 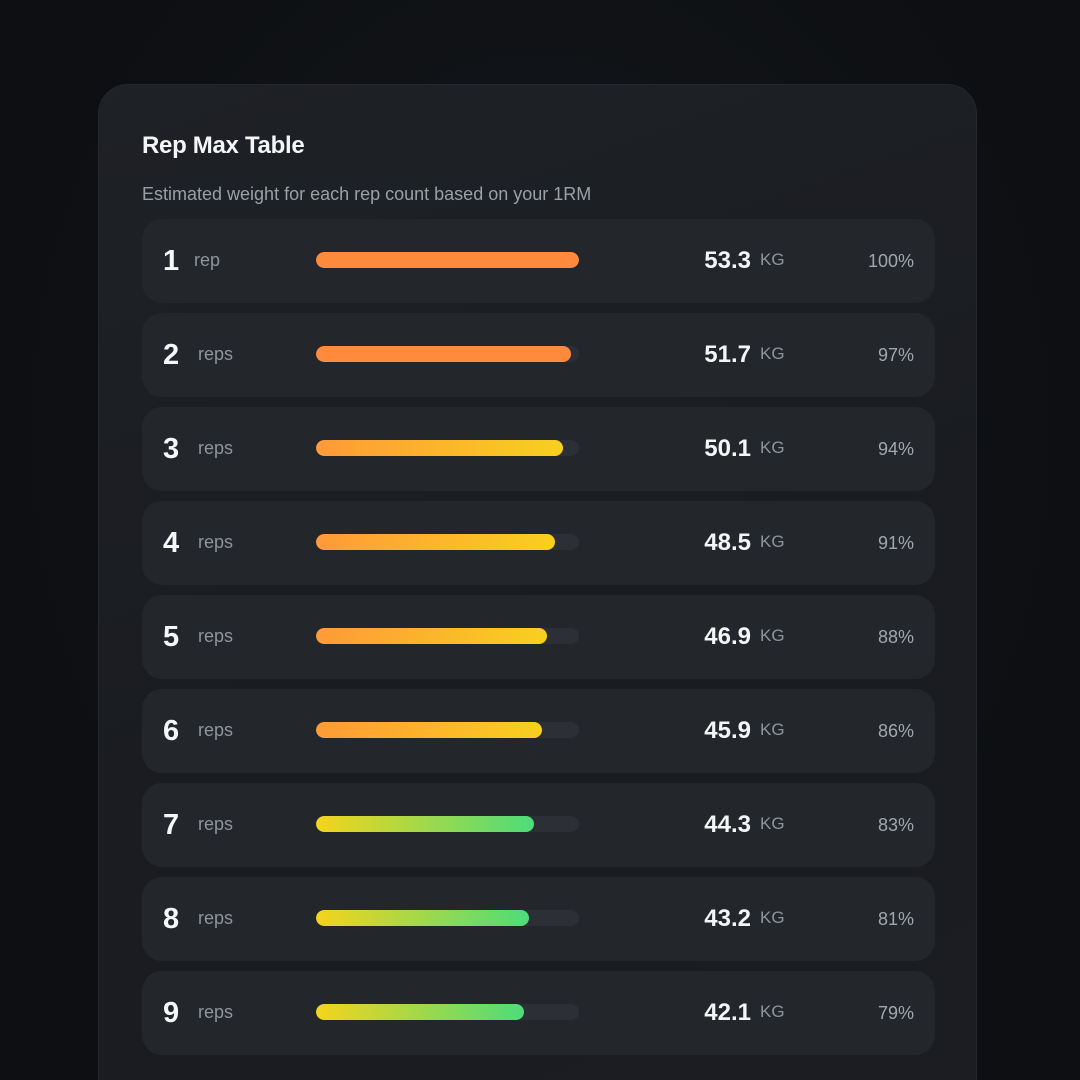 What do you see at coordinates (171, 731) in the screenshot?
I see `rep-count: 6` at bounding box center [171, 731].